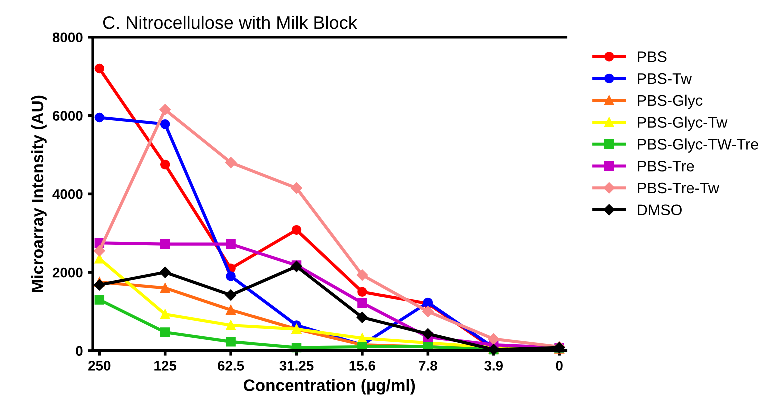  I want to click on legend-label: PBS-Glyc-Tw, so click(683, 124).